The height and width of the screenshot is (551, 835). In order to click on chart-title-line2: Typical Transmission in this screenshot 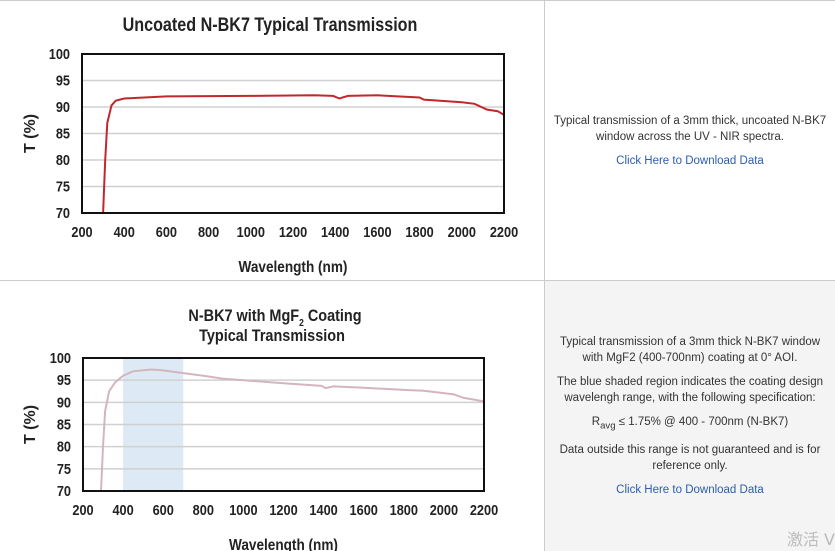, I will do `click(272, 336)`.